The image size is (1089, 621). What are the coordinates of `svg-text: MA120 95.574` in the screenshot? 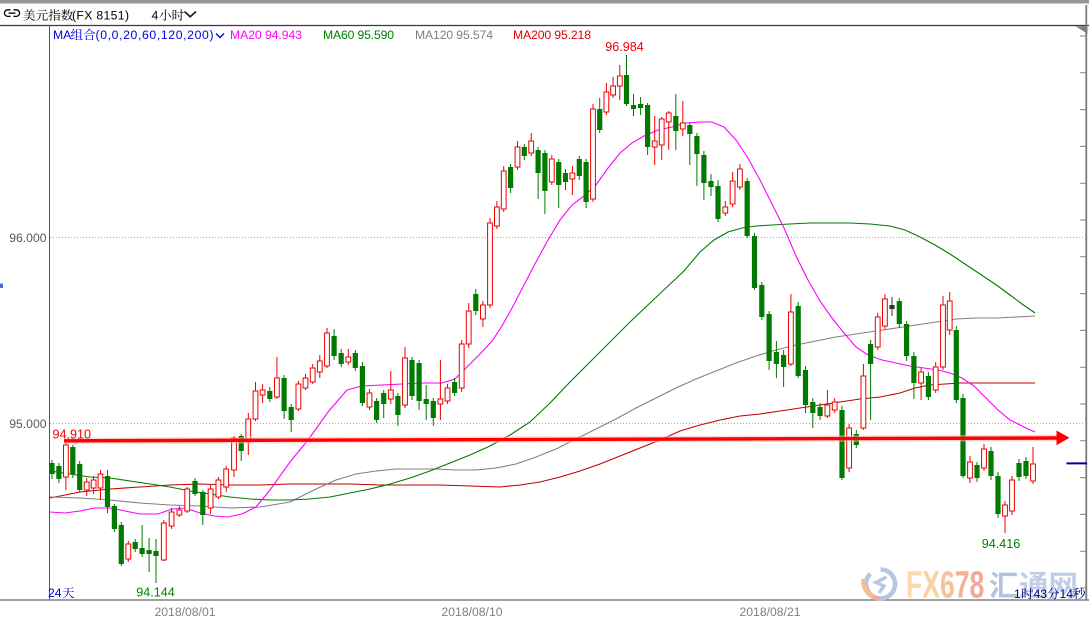 It's located at (454, 35).